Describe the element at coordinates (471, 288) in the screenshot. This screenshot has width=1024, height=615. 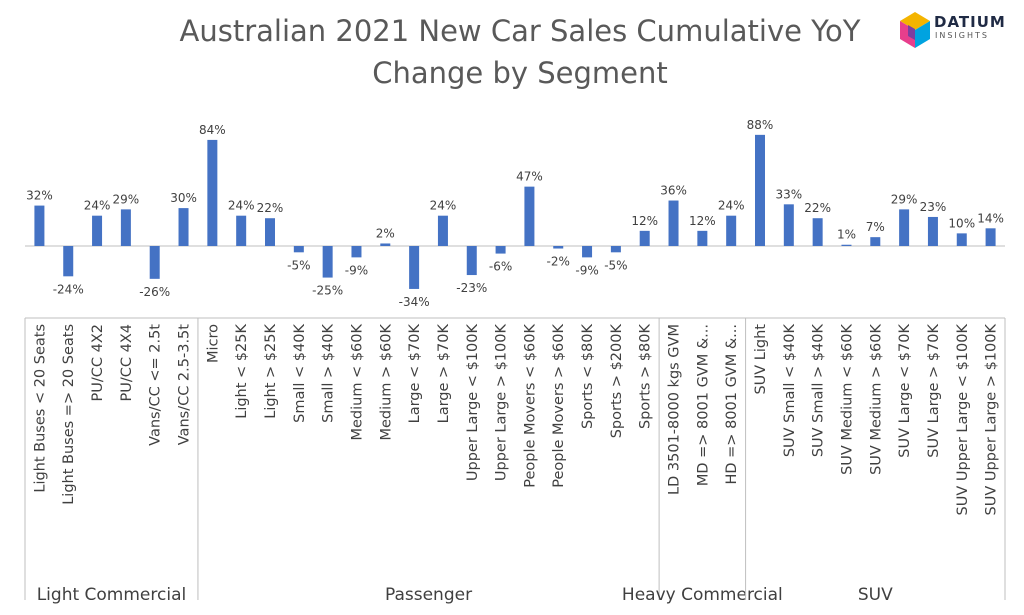
I see `data-label: -23%` at that location.